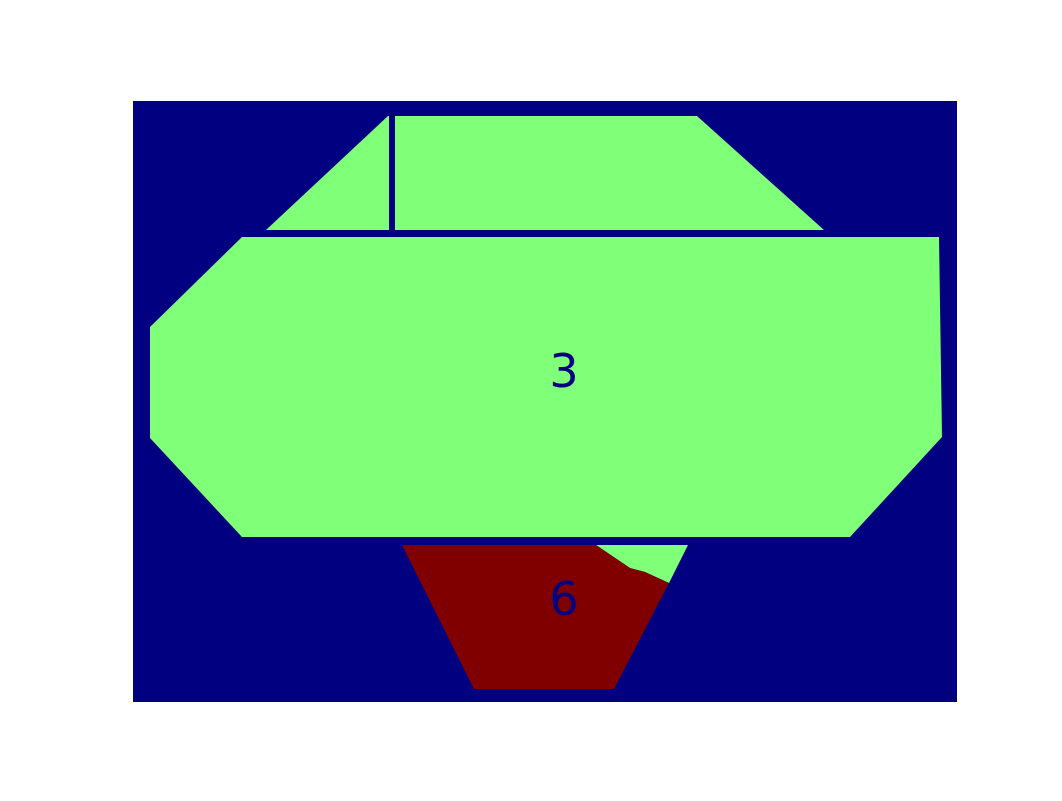  I want to click on separator-left-stub, so click(285, 233).